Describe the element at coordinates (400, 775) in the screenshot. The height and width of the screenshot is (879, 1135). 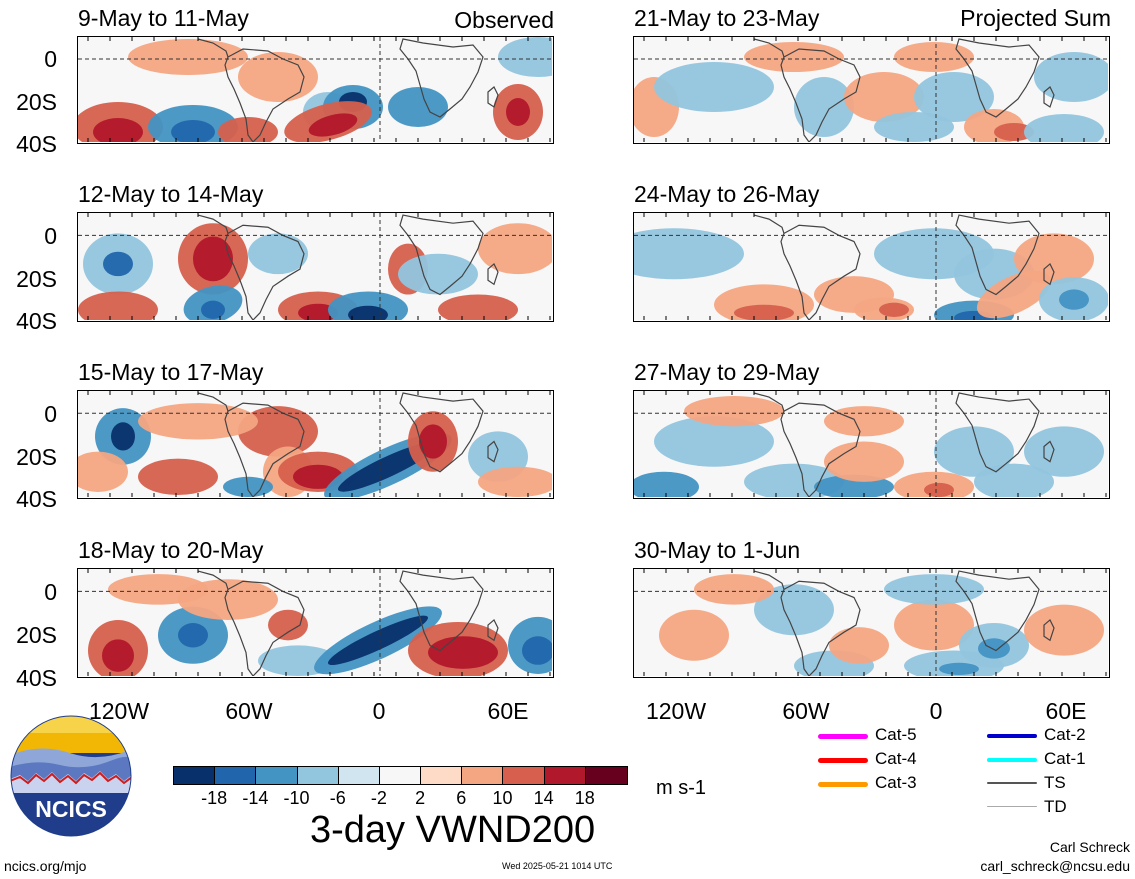
I see `colorbar` at that location.